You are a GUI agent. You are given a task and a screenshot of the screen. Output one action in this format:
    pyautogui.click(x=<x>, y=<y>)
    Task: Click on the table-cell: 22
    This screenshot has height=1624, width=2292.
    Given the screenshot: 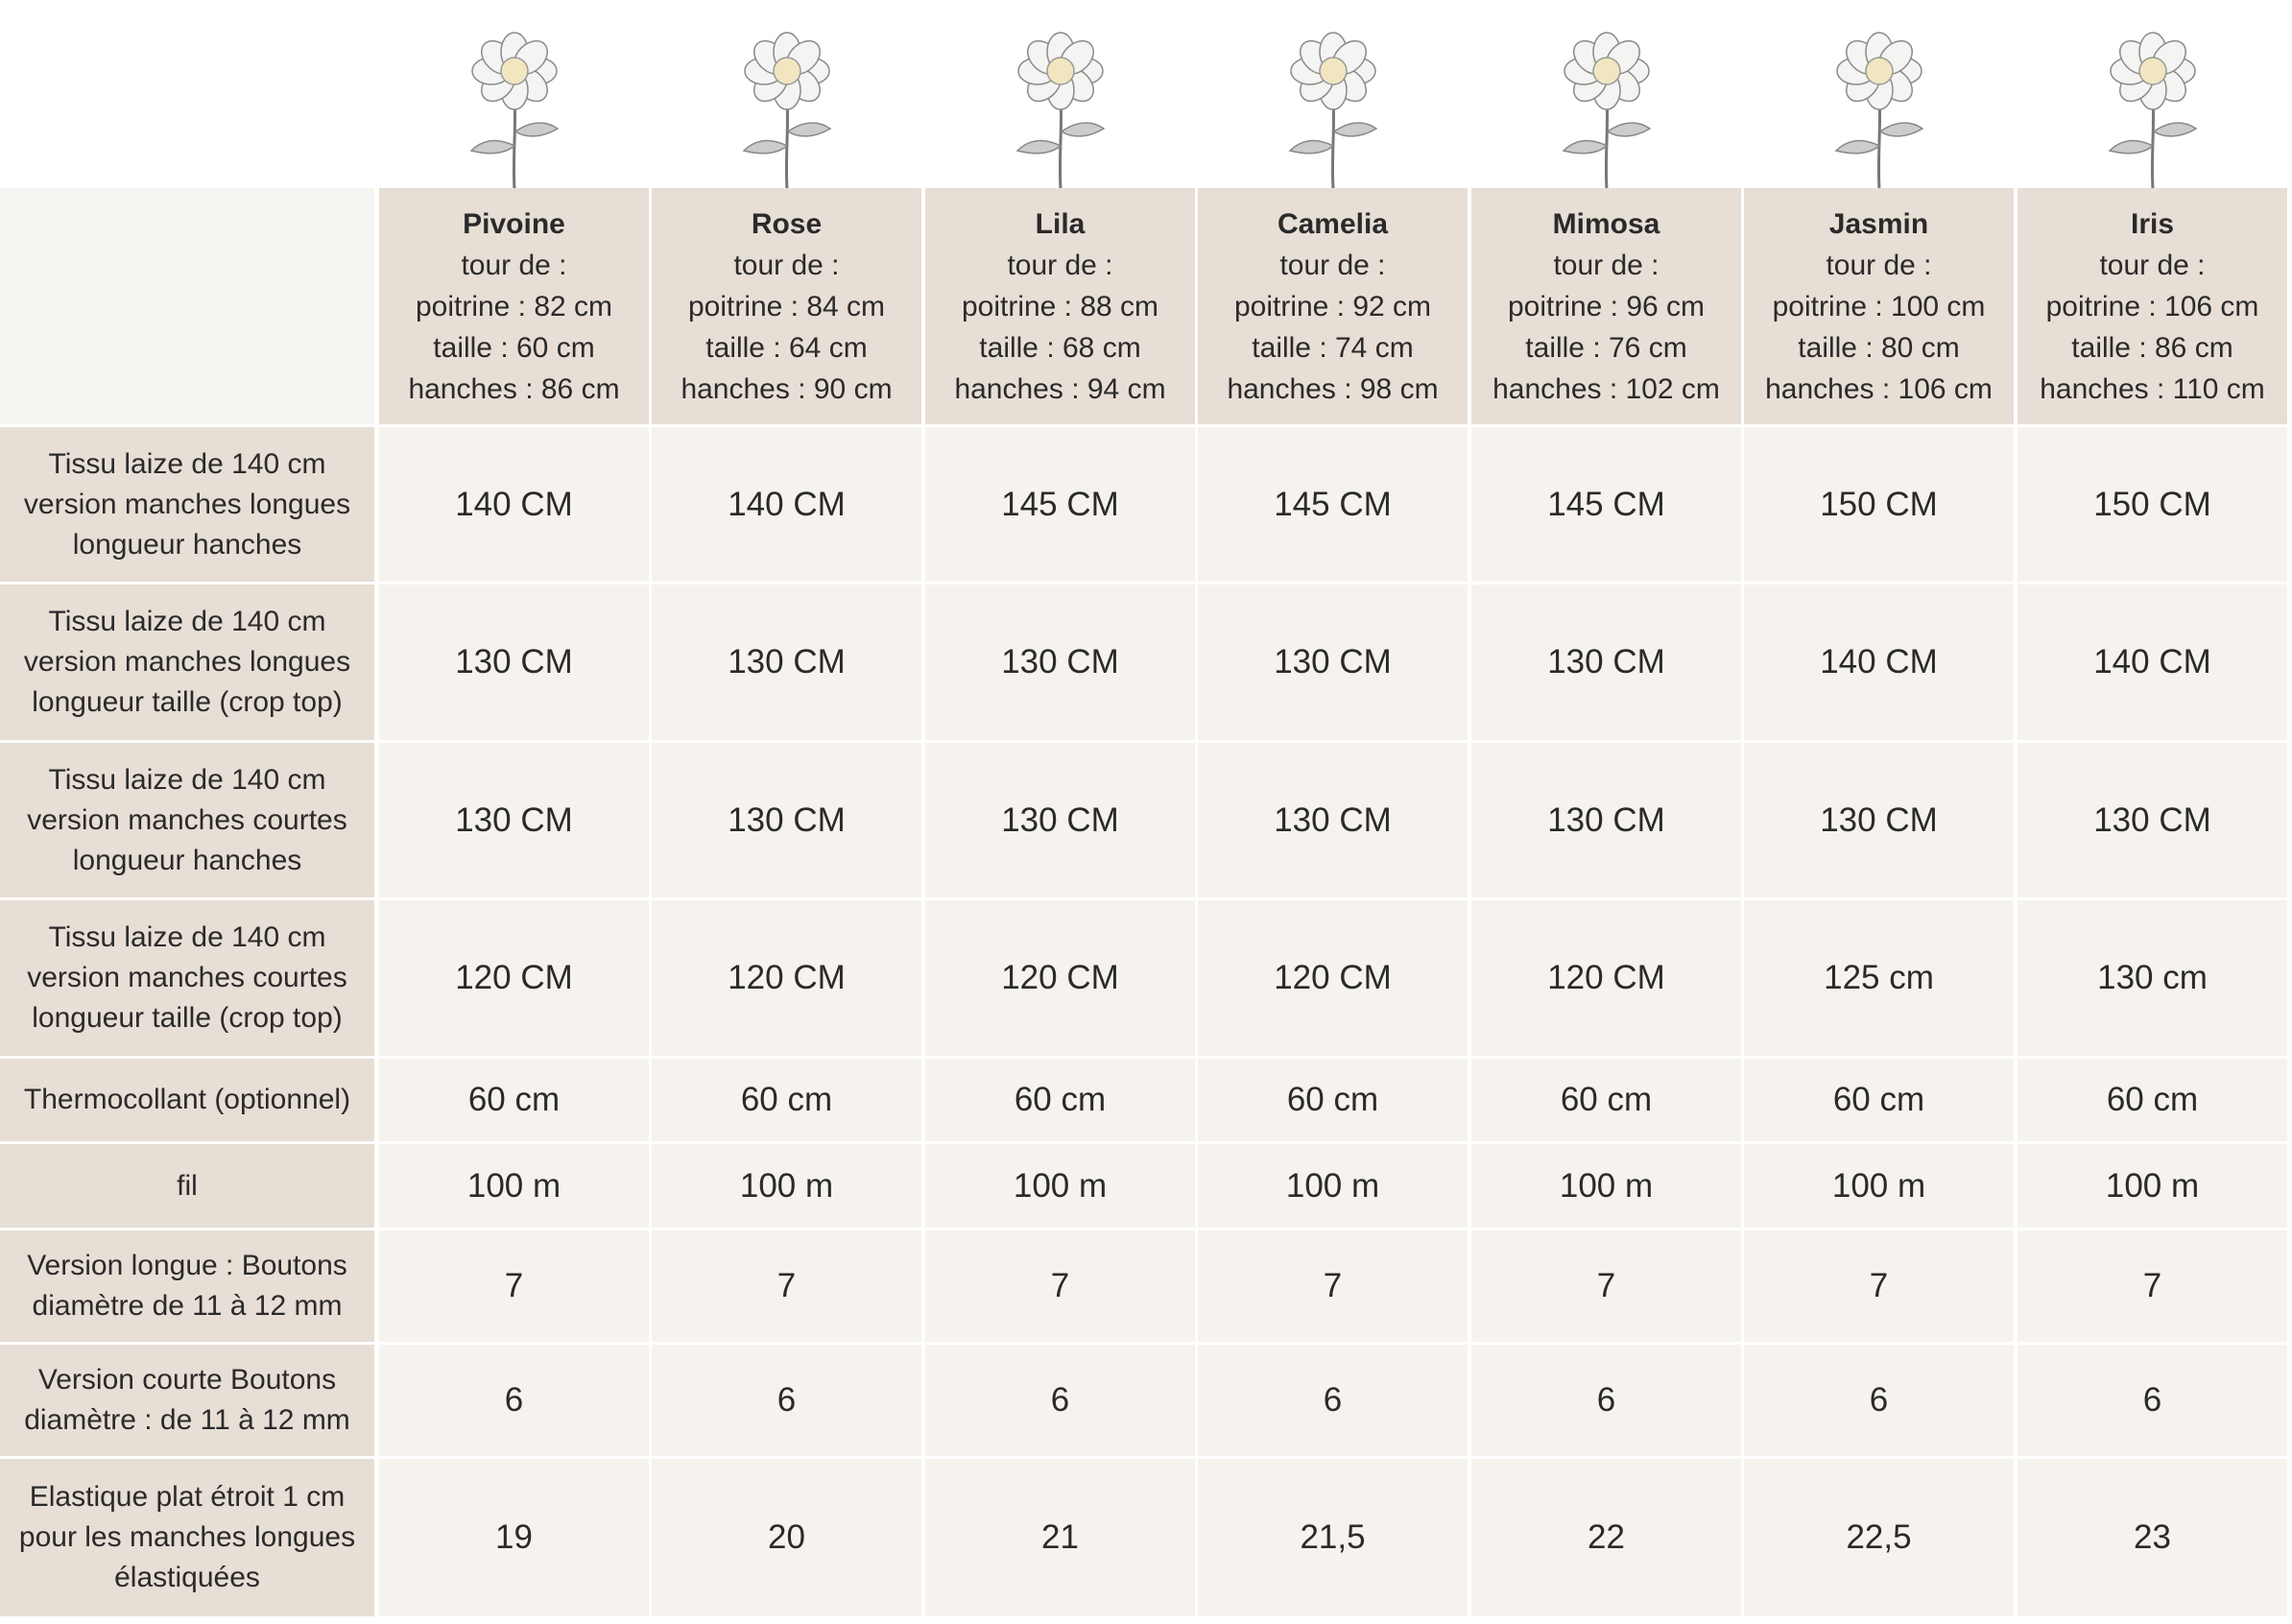 What is the action you would take?
    pyautogui.click(x=1606, y=1537)
    